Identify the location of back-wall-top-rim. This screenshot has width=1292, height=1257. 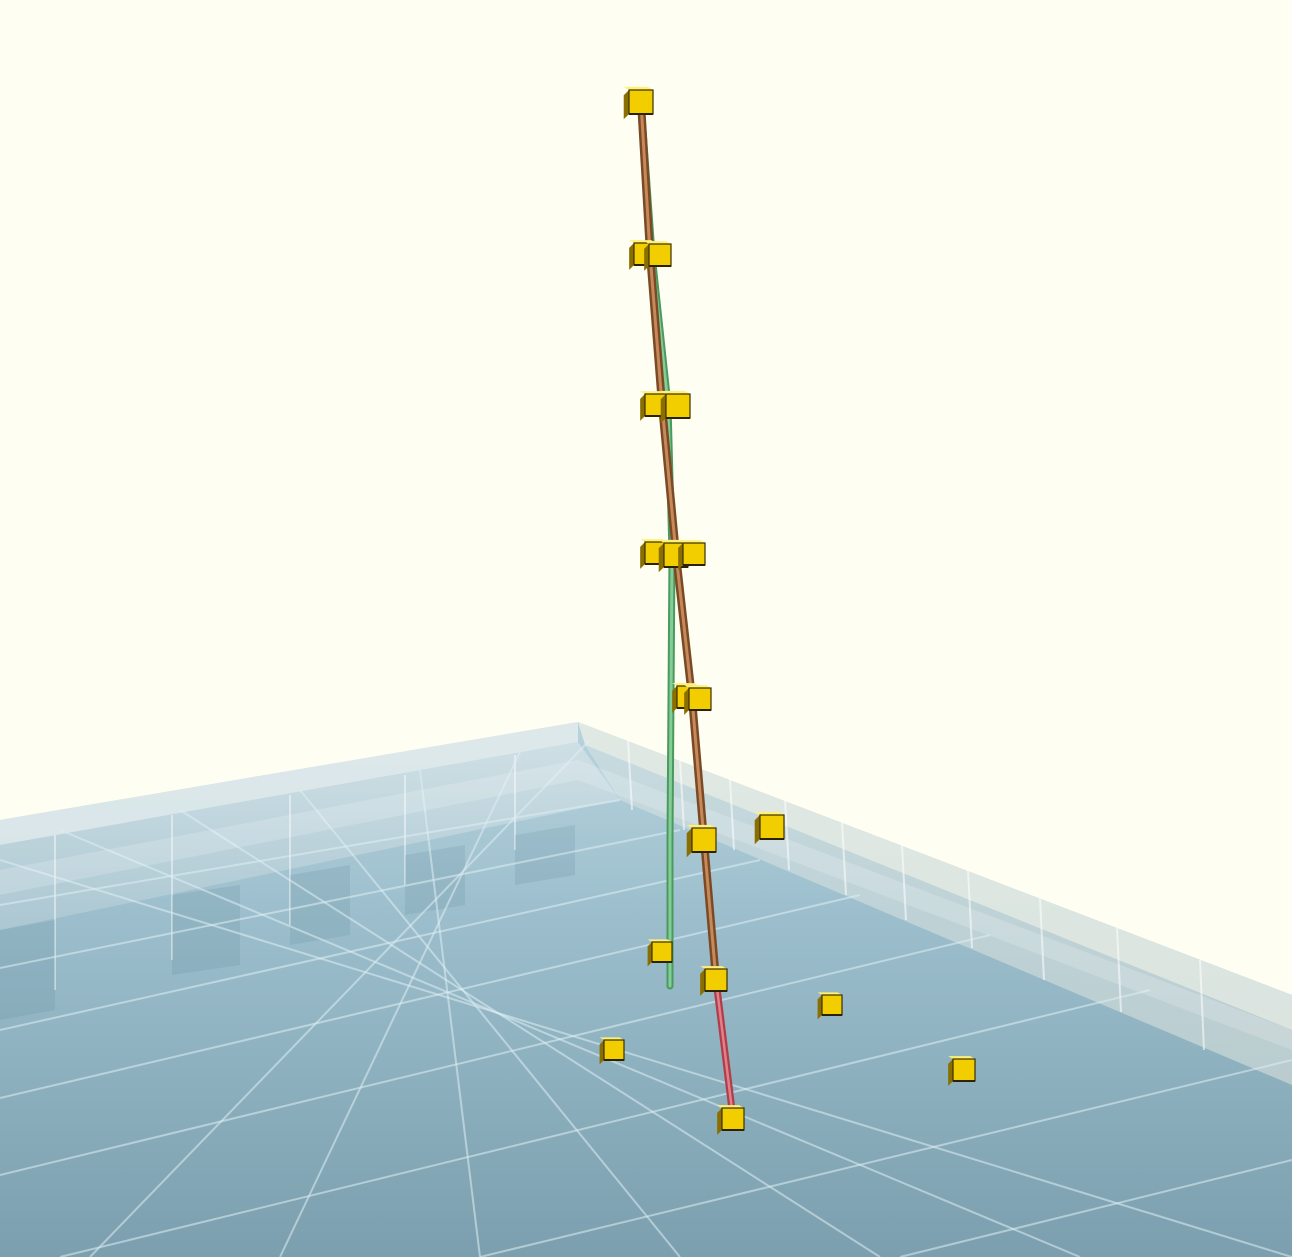
(289, 783).